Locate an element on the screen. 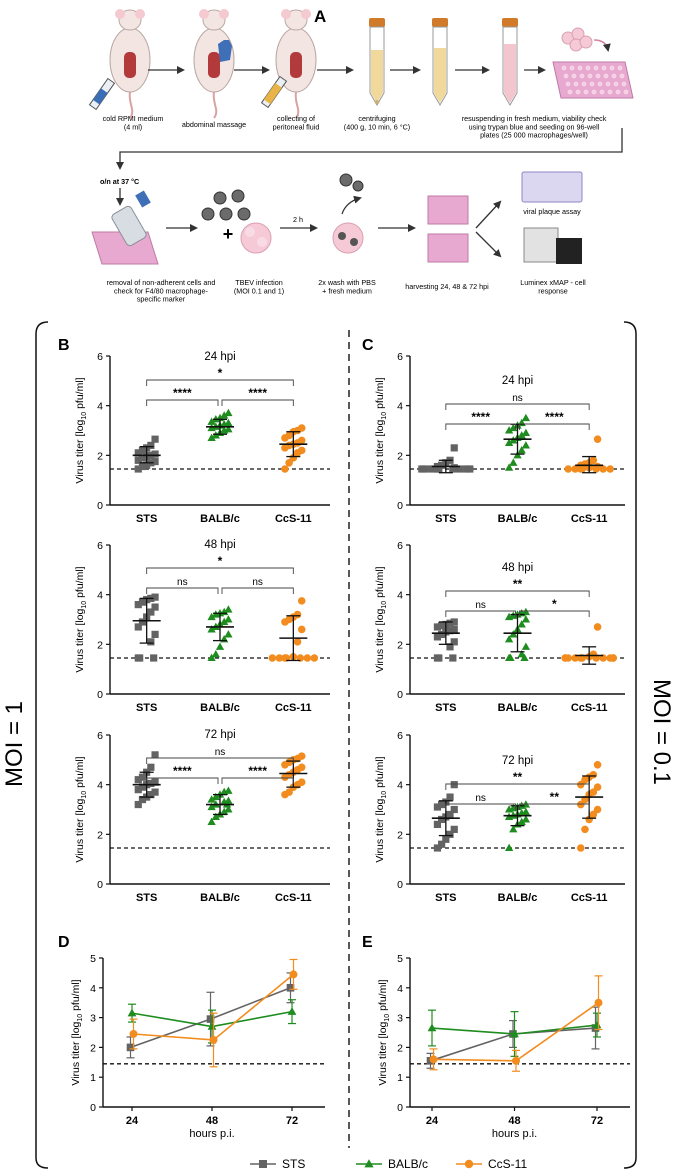 The height and width of the screenshot is (1176, 685). x-tick-label: 24 is located at coordinates (432, 1121).